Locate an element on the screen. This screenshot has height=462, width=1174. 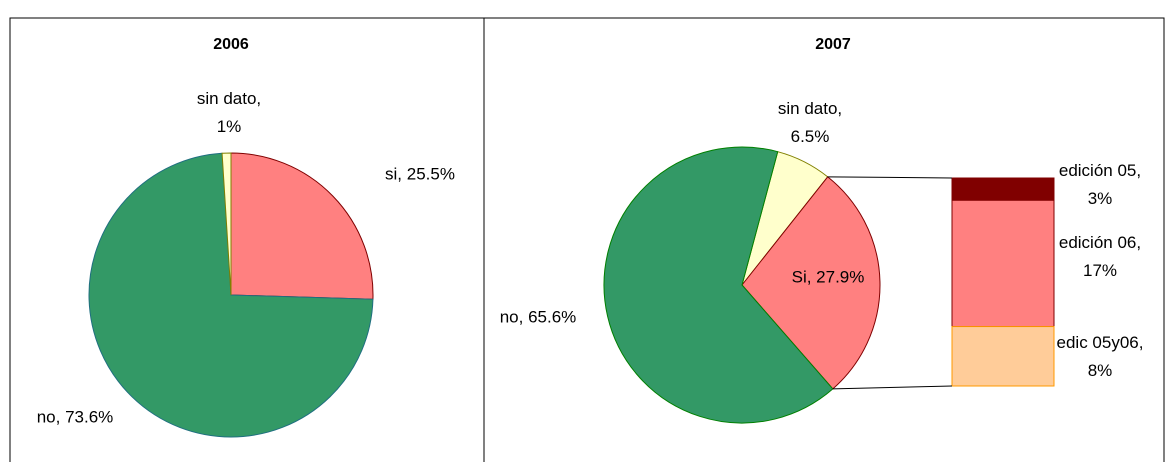
chart-title: 2007 is located at coordinates (833, 44).